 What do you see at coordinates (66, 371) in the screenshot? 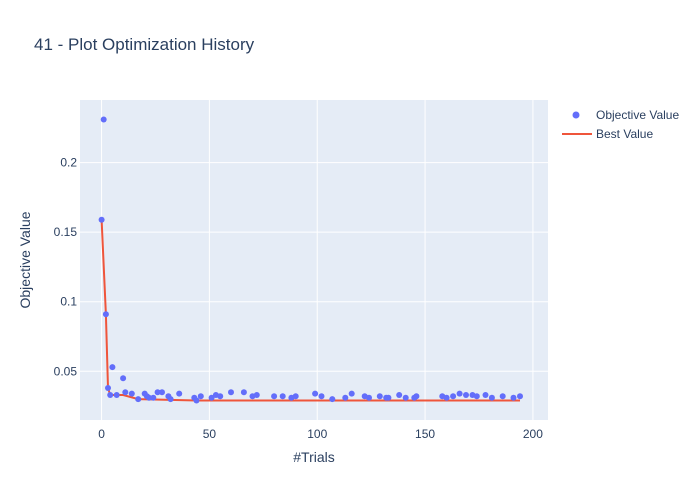
I see `y-tick-label: 0.05` at bounding box center [66, 371].